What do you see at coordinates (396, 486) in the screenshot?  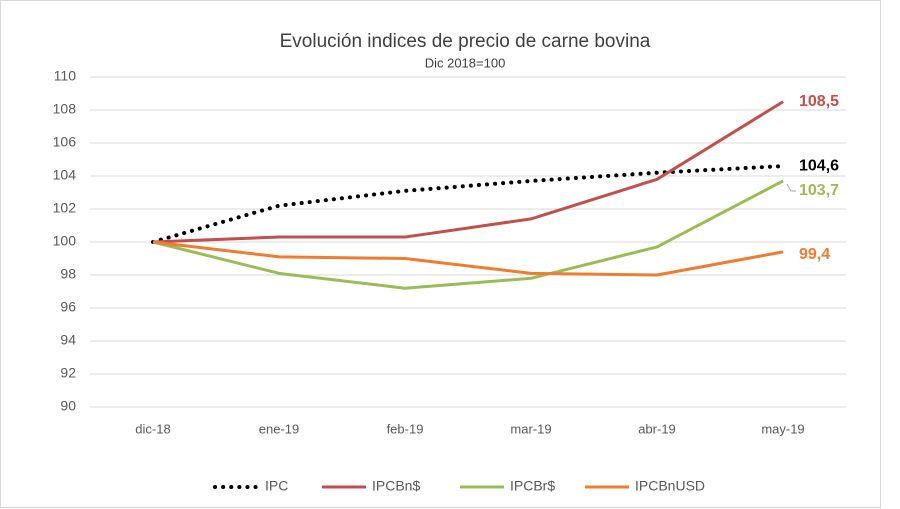 I see `legend-label: IPCBn$` at bounding box center [396, 486].